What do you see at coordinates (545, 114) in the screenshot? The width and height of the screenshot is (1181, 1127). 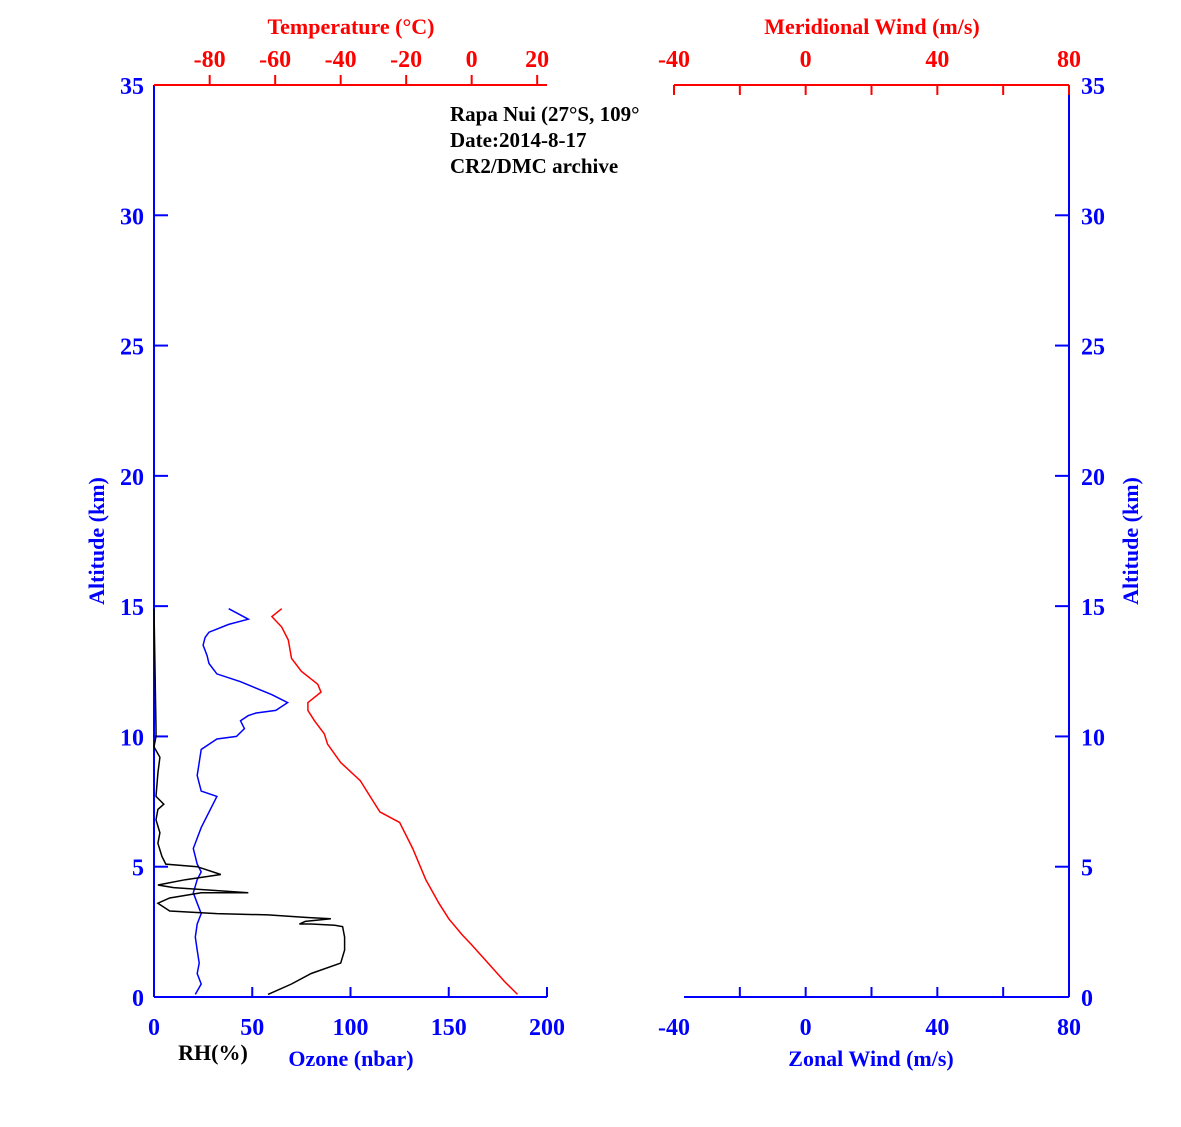 I see `station-annotation: Rapa Nui (27°S, 109°` at bounding box center [545, 114].